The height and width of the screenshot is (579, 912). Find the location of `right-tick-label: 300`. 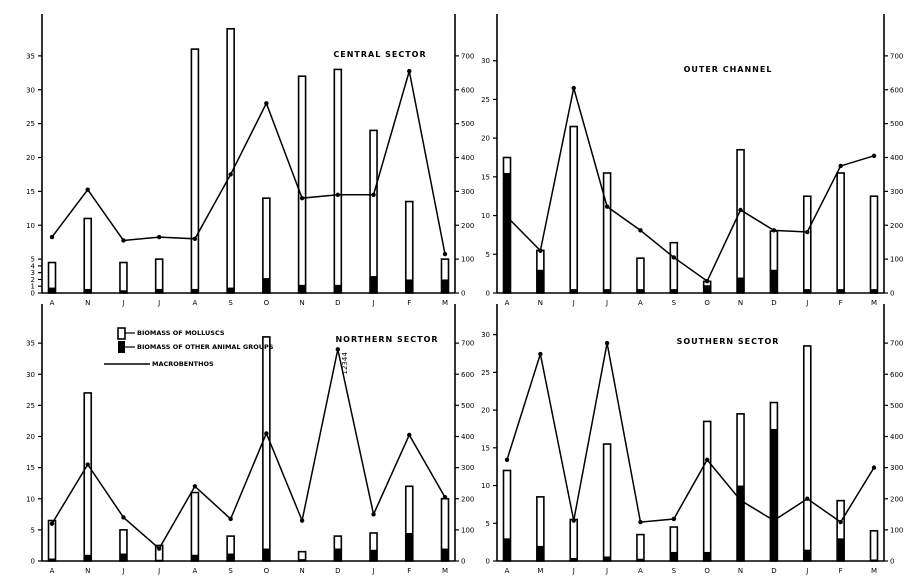

right-tick-label: 300 is located at coordinates (467, 192).